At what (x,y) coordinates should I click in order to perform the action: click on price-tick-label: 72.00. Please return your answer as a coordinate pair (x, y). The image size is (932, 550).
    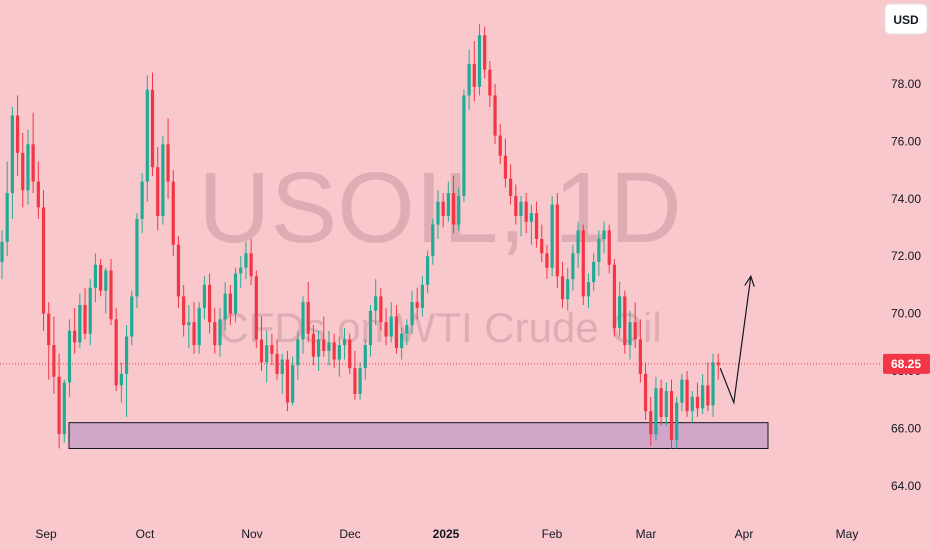
    Looking at the image, I should click on (906, 256).